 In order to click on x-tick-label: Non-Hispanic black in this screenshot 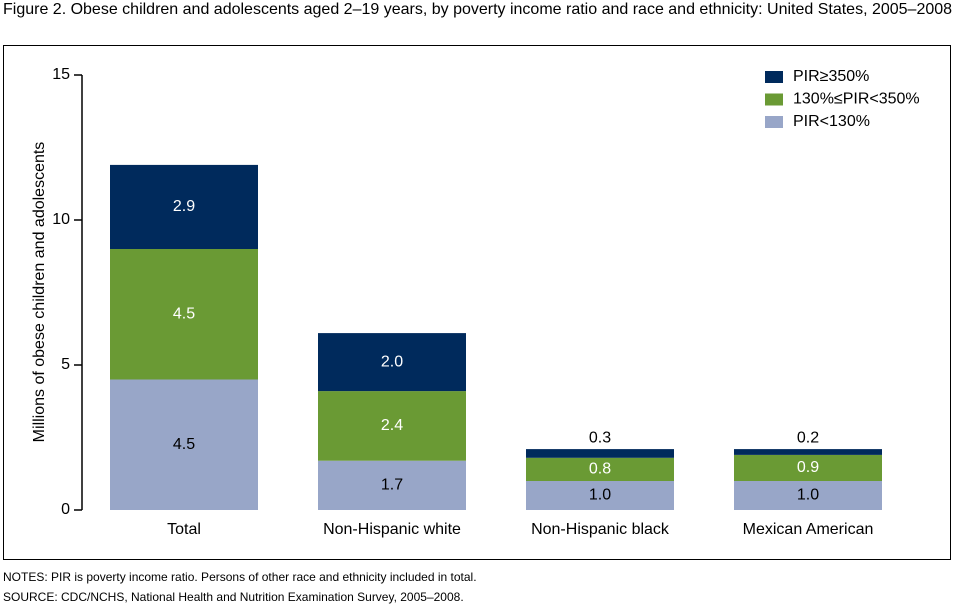, I will do `click(600, 529)`.